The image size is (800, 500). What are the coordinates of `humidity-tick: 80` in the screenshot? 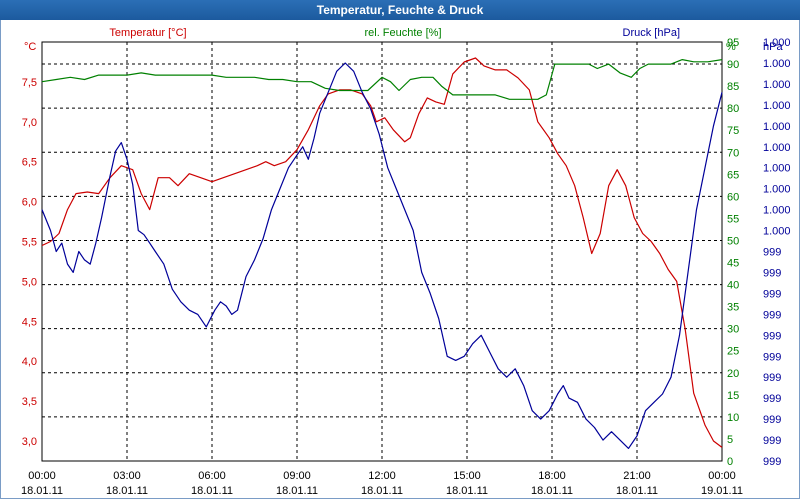 It's located at (733, 109).